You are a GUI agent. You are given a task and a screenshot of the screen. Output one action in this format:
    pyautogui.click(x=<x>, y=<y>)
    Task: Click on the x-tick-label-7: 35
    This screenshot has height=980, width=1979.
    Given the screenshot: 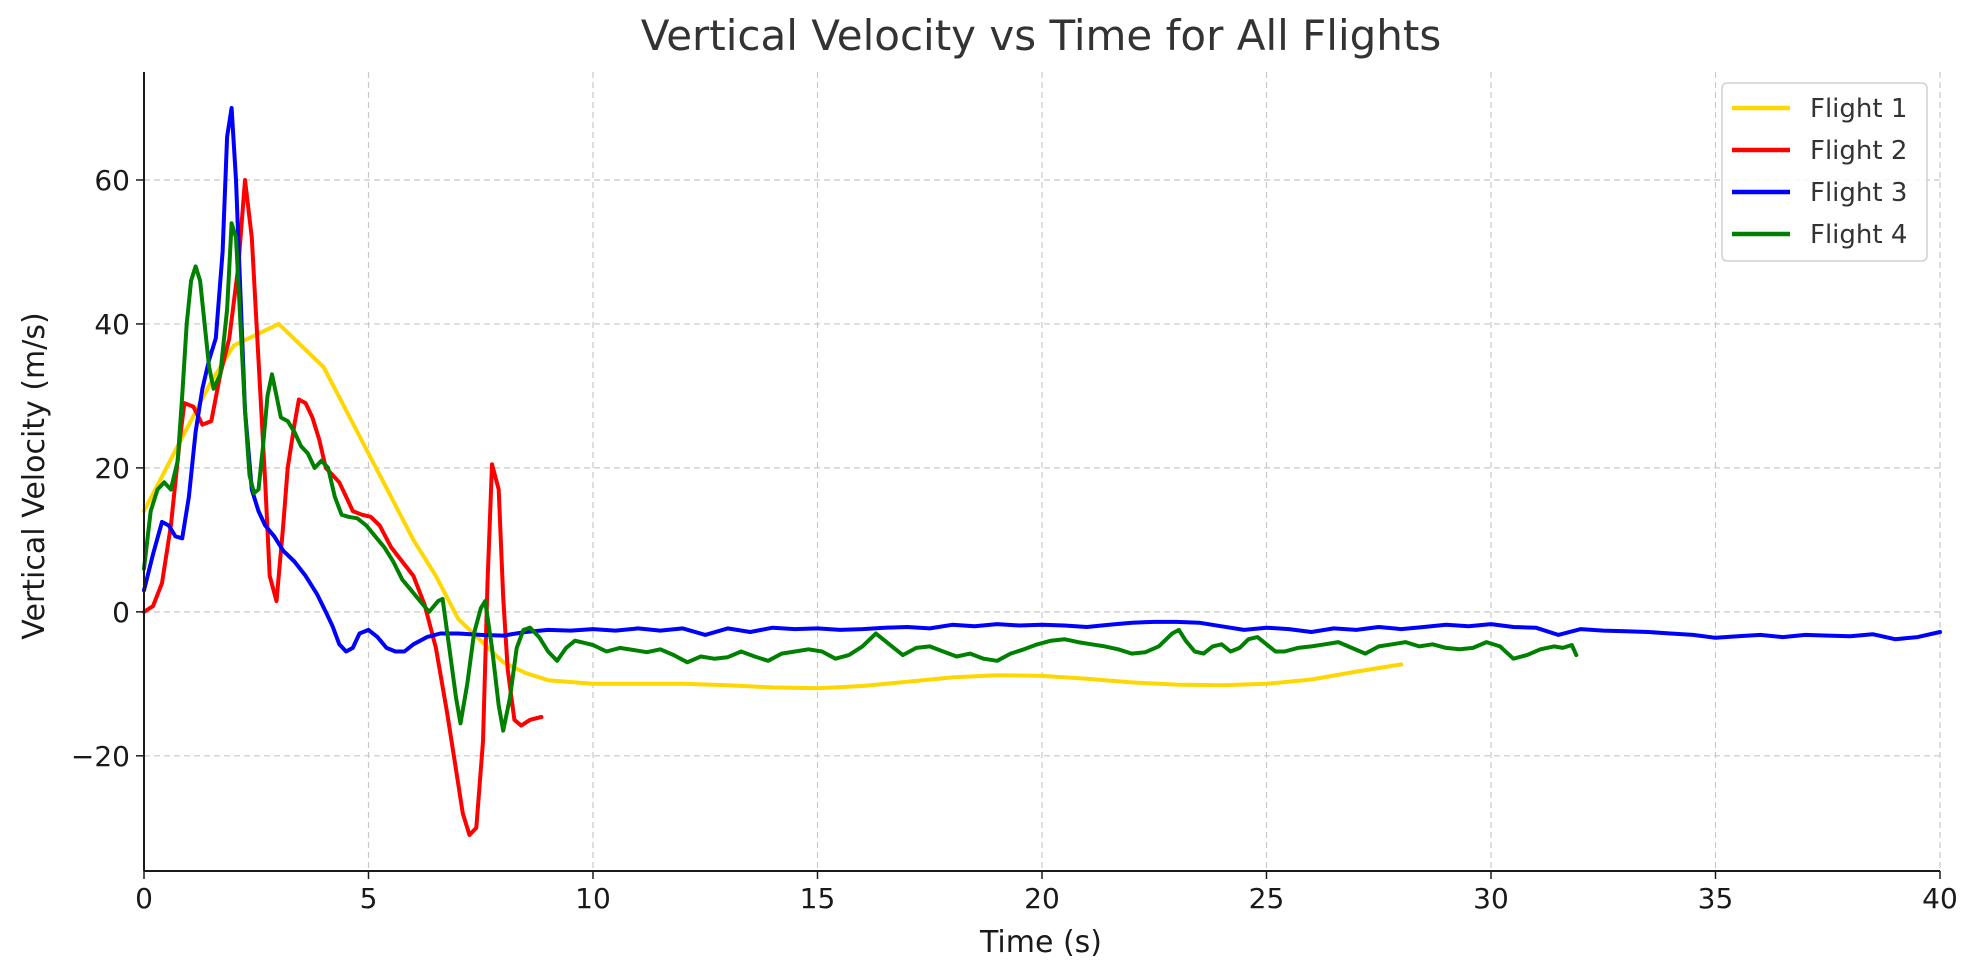 What is the action you would take?
    pyautogui.click(x=1716, y=898)
    